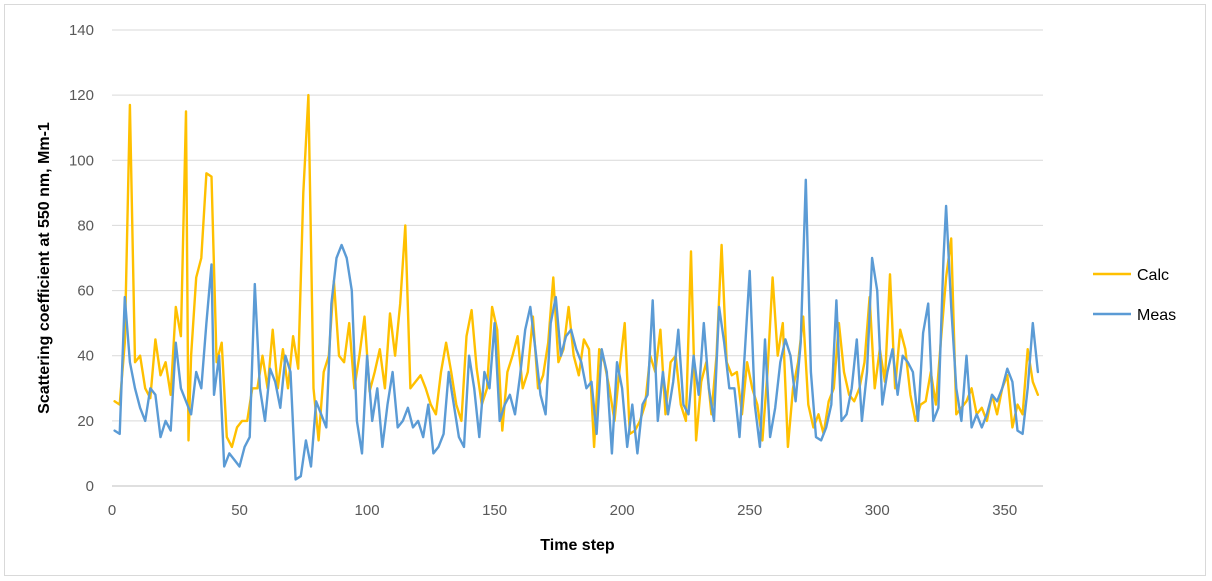 Image resolution: width=1212 pixels, height=581 pixels. What do you see at coordinates (1004, 510) in the screenshot?
I see `x-tick-label: 350` at bounding box center [1004, 510].